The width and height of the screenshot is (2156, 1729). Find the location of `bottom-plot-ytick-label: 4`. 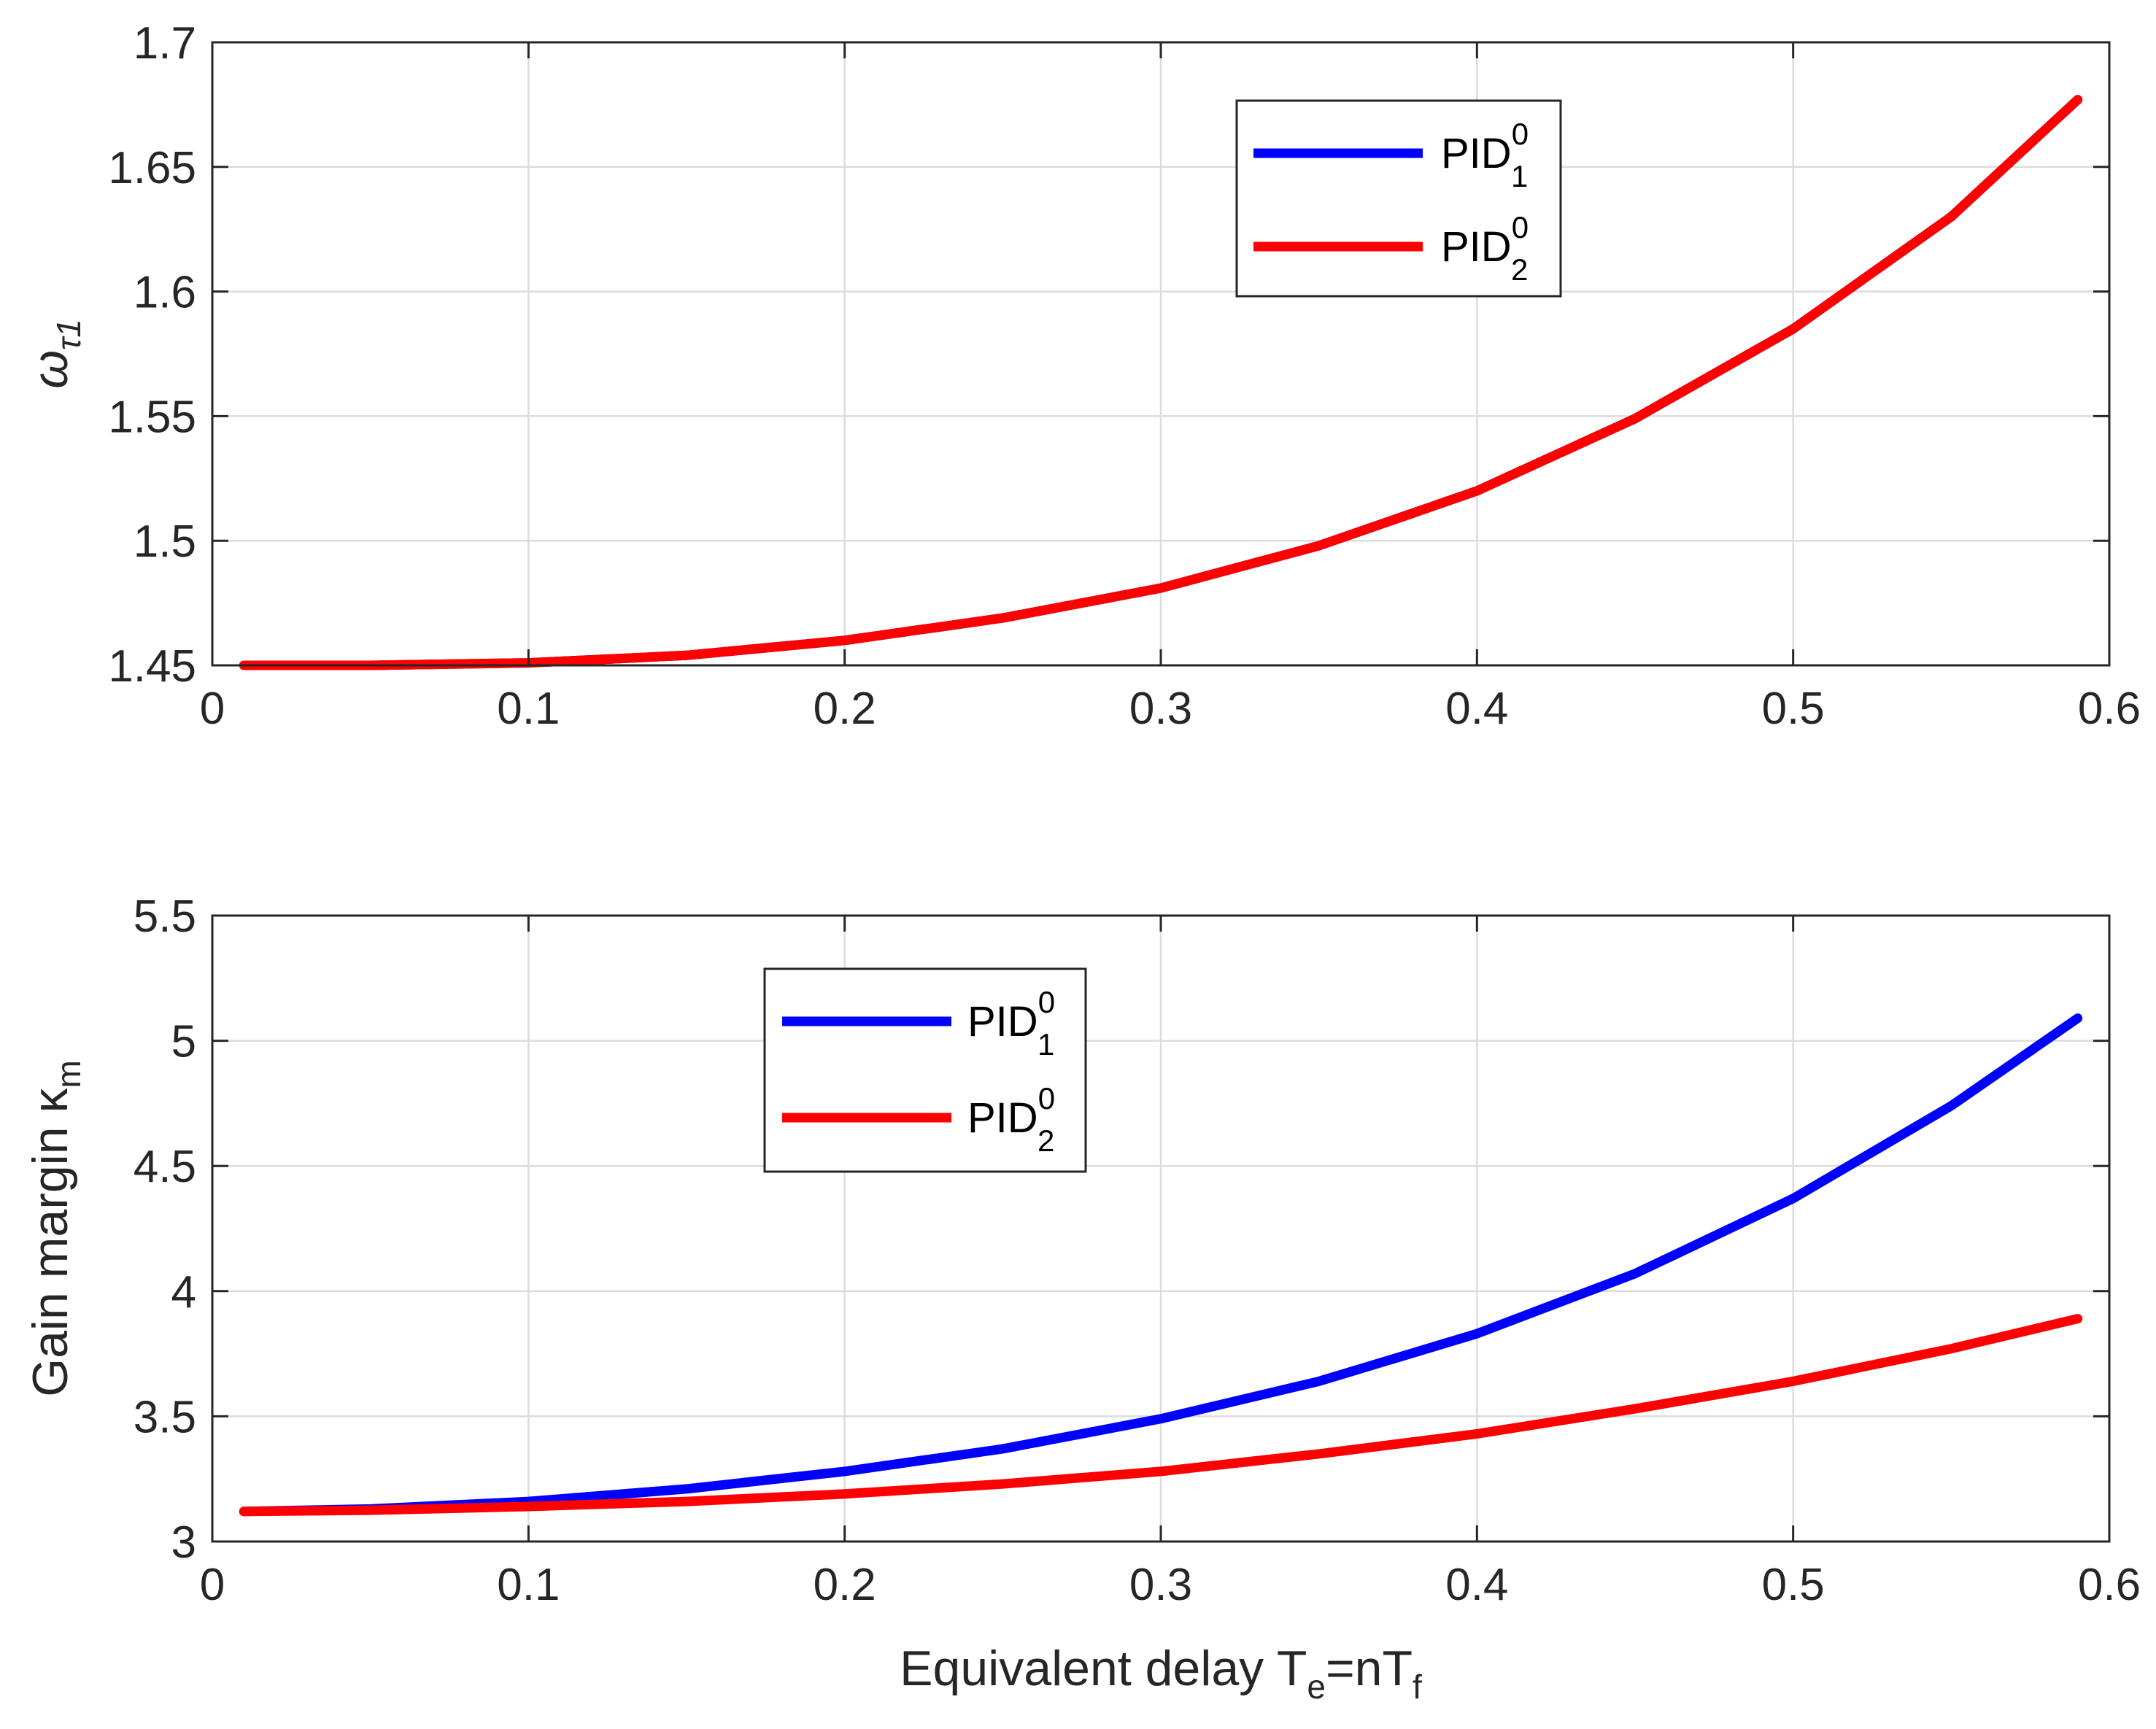

bottom-plot-ytick-label: 4 is located at coordinates (183, 1292).